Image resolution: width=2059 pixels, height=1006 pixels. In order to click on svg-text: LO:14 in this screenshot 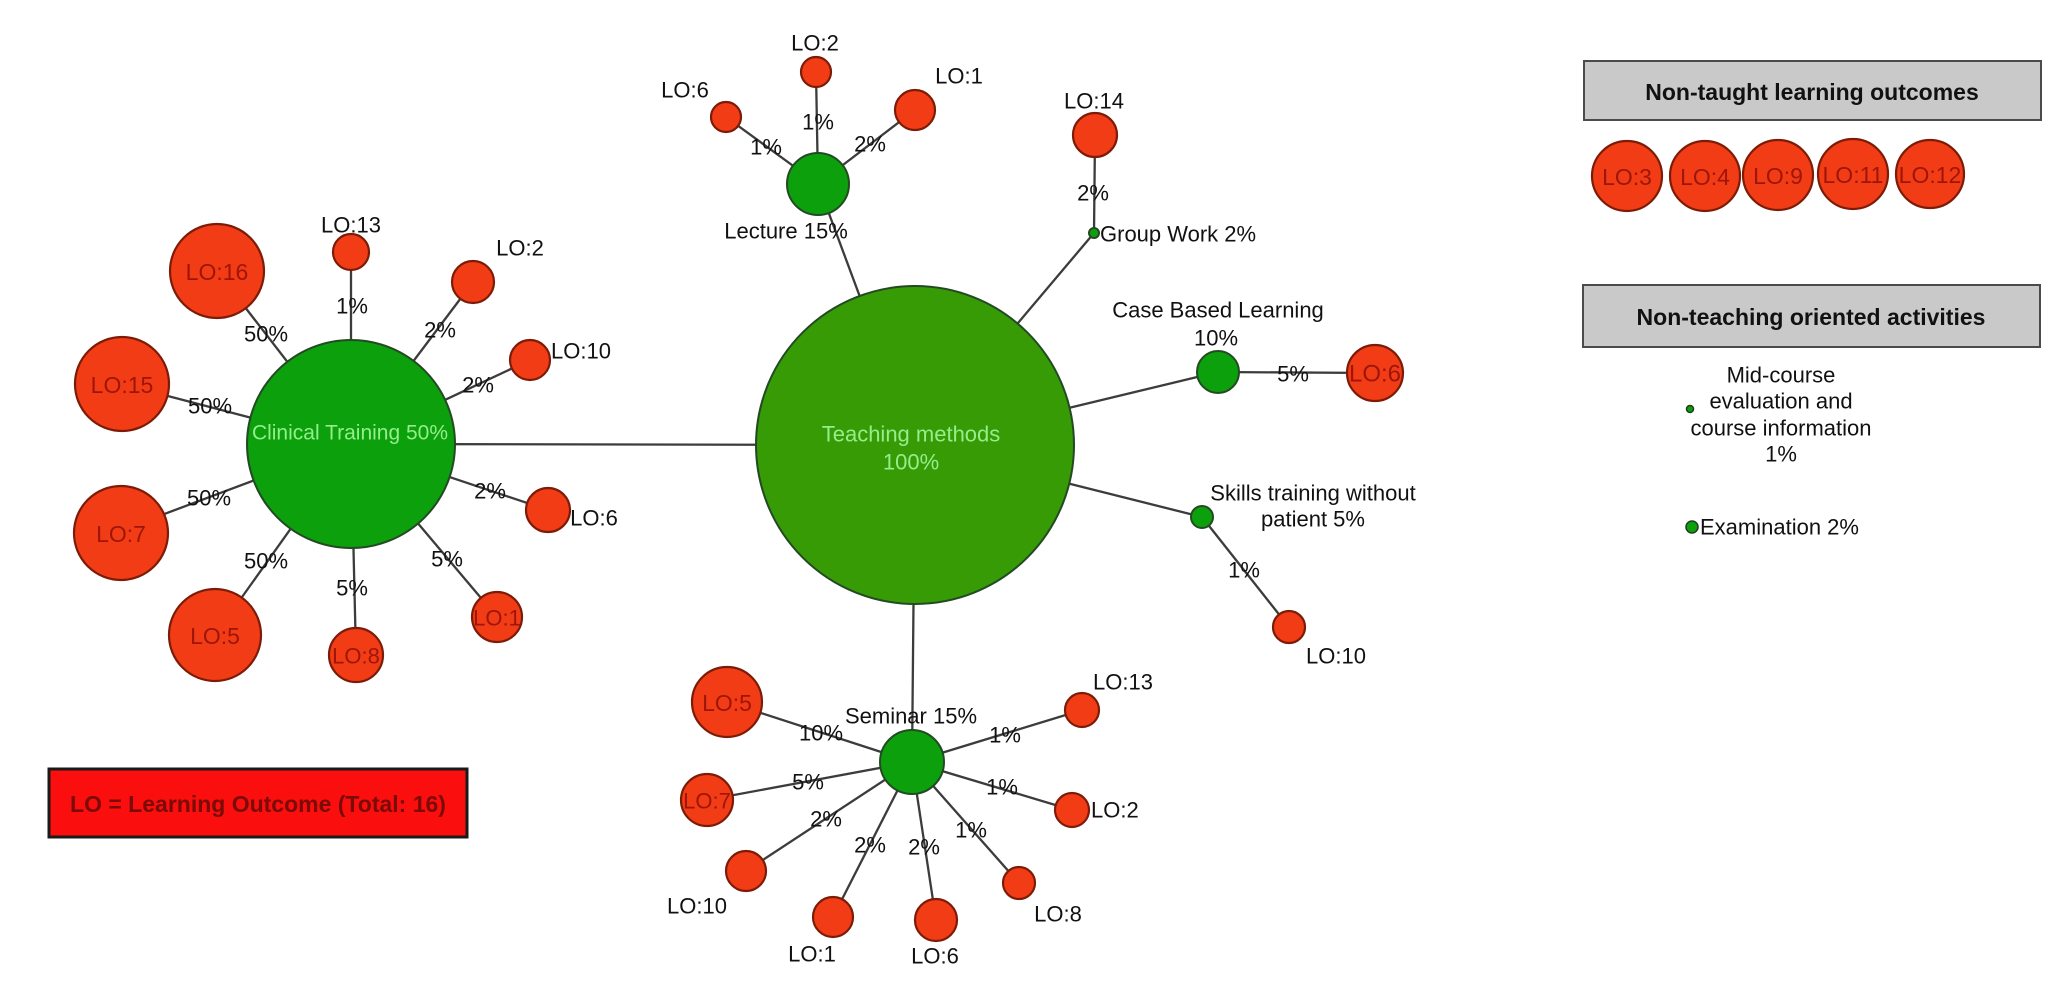, I will do `click(1094, 101)`.